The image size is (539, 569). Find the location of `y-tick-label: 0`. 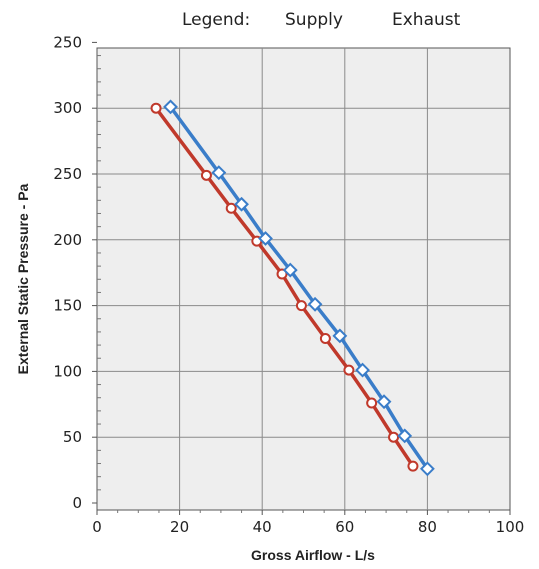

y-tick-label: 0 is located at coordinates (77, 503).